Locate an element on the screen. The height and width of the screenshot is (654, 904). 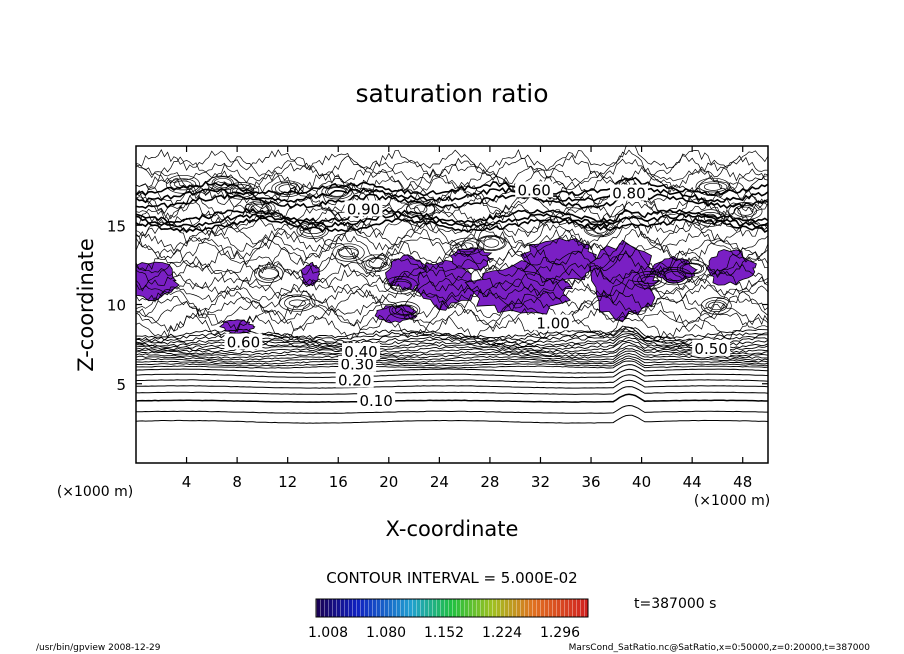
contour-label: 0.80 is located at coordinates (628, 194).